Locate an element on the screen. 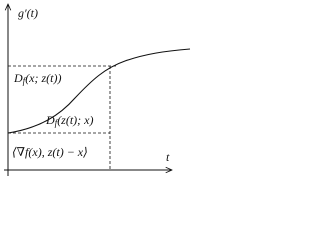  y-axis-label: g′(t) is located at coordinates (28, 13).